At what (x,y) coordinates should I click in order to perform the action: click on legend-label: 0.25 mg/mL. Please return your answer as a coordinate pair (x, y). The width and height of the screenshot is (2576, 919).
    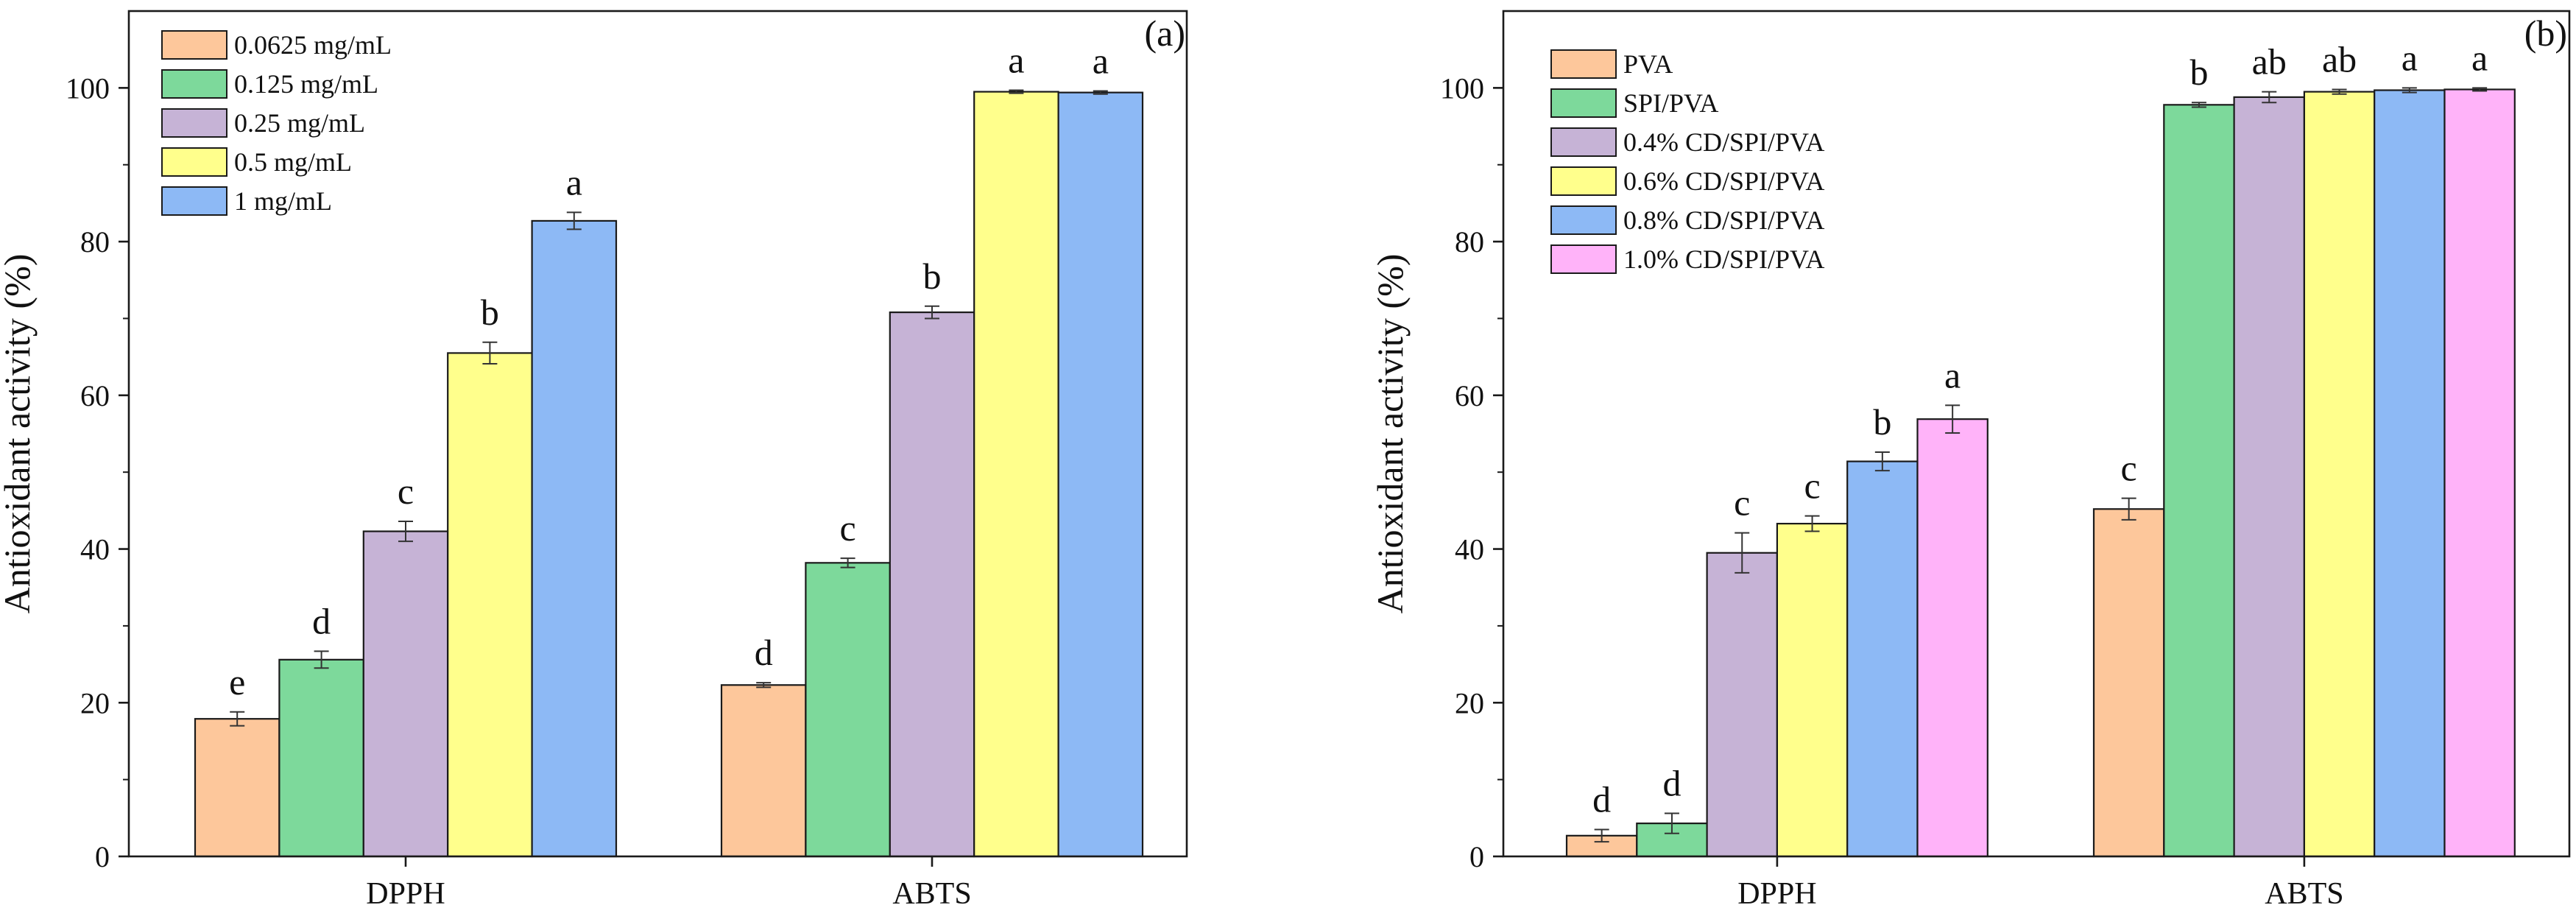
    Looking at the image, I should click on (299, 123).